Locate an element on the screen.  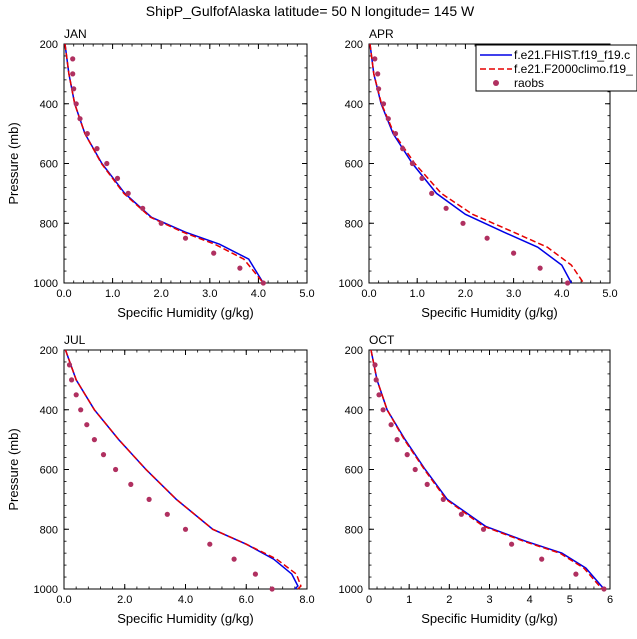
x-axis-label-jan: Specific Humidity (g/kg) is located at coordinates (185, 312).